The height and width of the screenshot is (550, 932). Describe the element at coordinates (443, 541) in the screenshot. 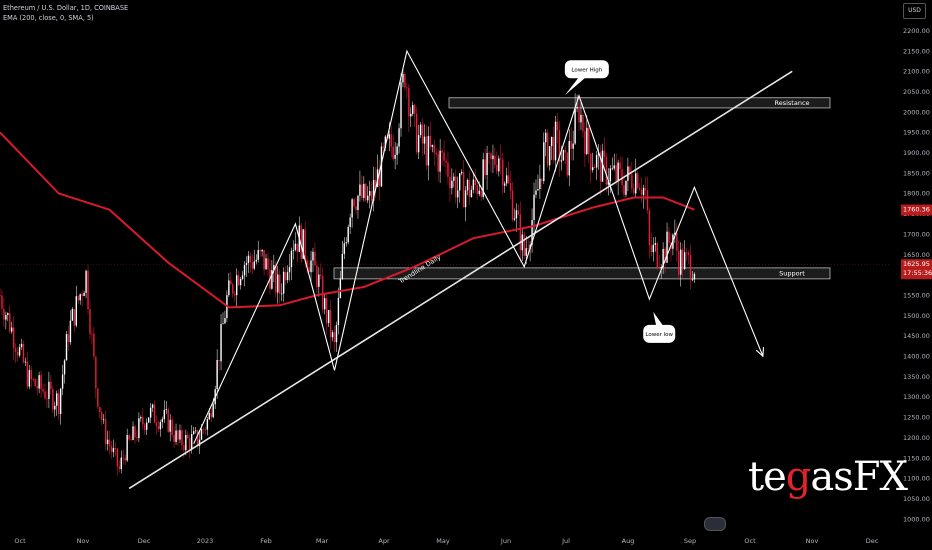

I see `time-tick-label: May` at that location.